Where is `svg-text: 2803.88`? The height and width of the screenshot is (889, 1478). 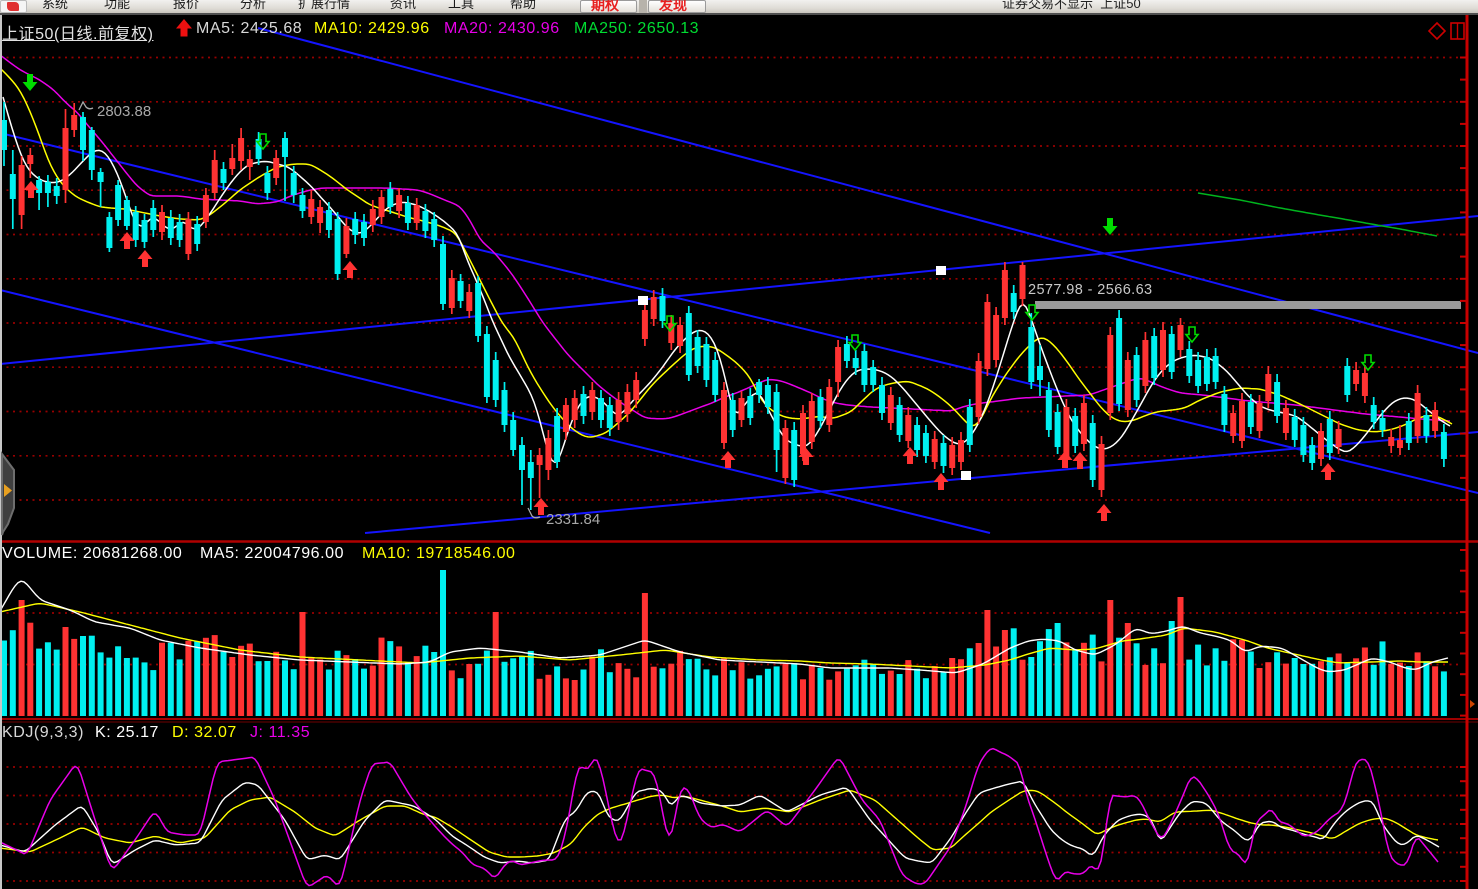 svg-text: 2803.88 is located at coordinates (124, 111).